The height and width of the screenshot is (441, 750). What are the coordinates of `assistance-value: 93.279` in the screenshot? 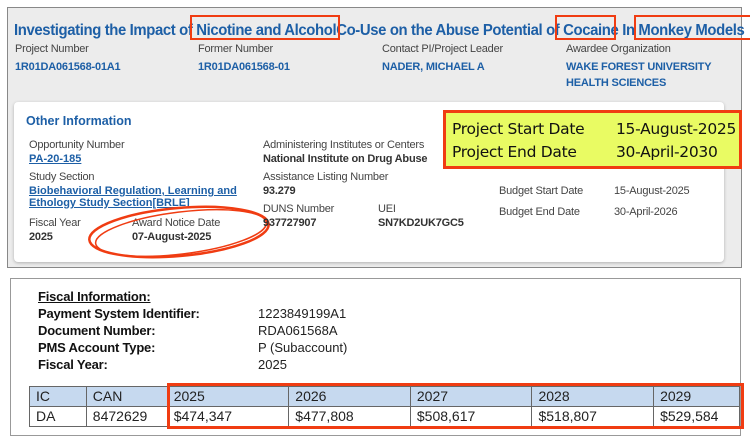 It's located at (279, 191).